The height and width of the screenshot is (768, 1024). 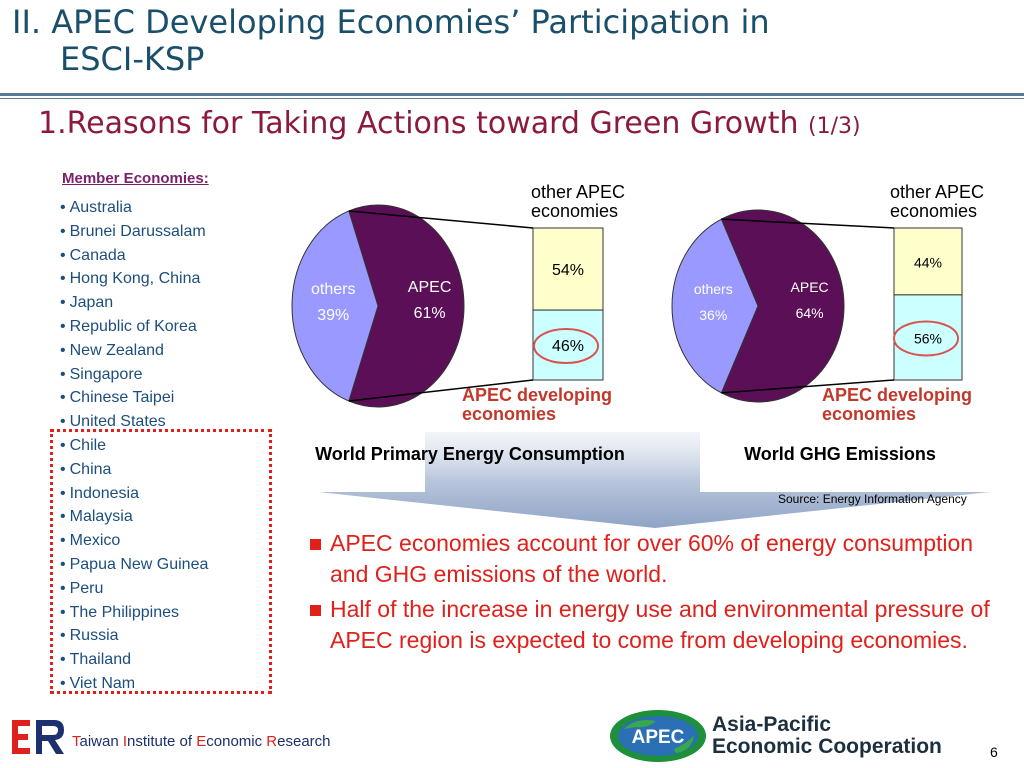 What do you see at coordinates (134, 636) in the screenshot?
I see `member-economy-item: Russia` at bounding box center [134, 636].